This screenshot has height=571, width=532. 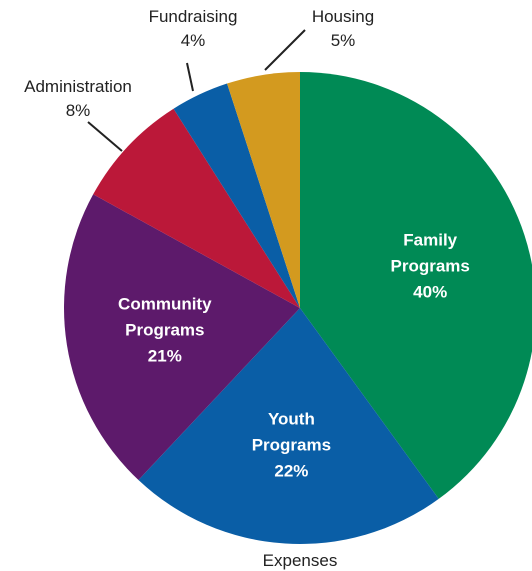 I want to click on slice-label-community-programs: Community Programs 21%, so click(x=165, y=329).